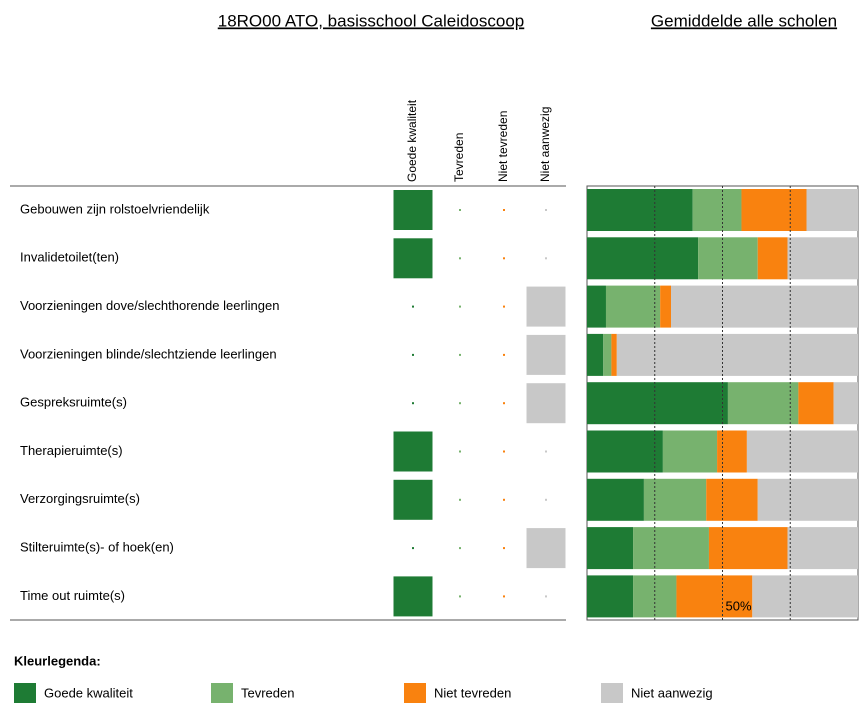 The height and width of the screenshot is (710, 866). What do you see at coordinates (459, 157) in the screenshot?
I see `column-header: Tevreden` at bounding box center [459, 157].